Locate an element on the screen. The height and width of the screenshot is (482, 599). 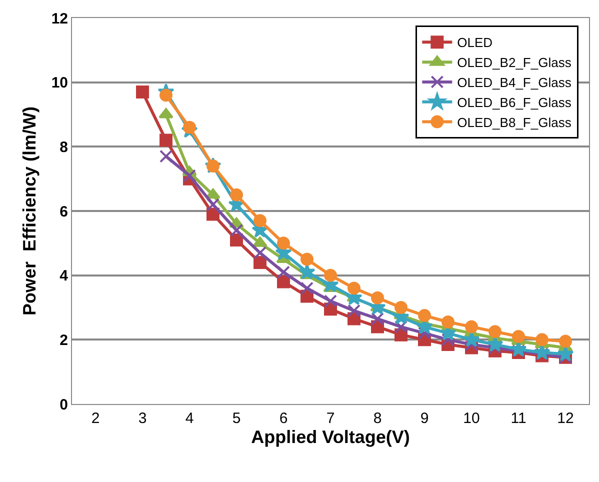
legend-label: OLED_B6_F_Glass is located at coordinates (514, 102).